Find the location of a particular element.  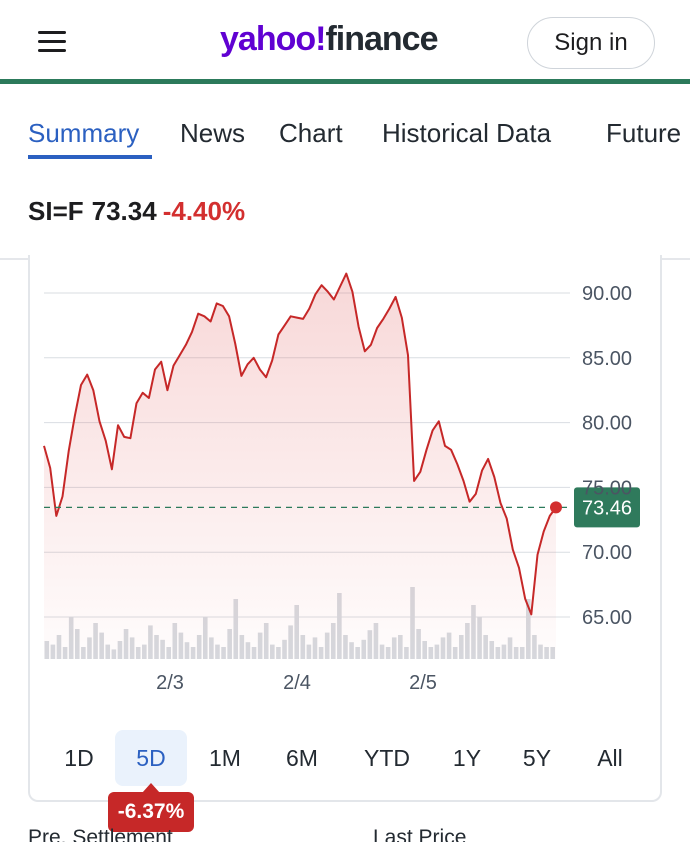

percent-change: -4.40% is located at coordinates (204, 211).